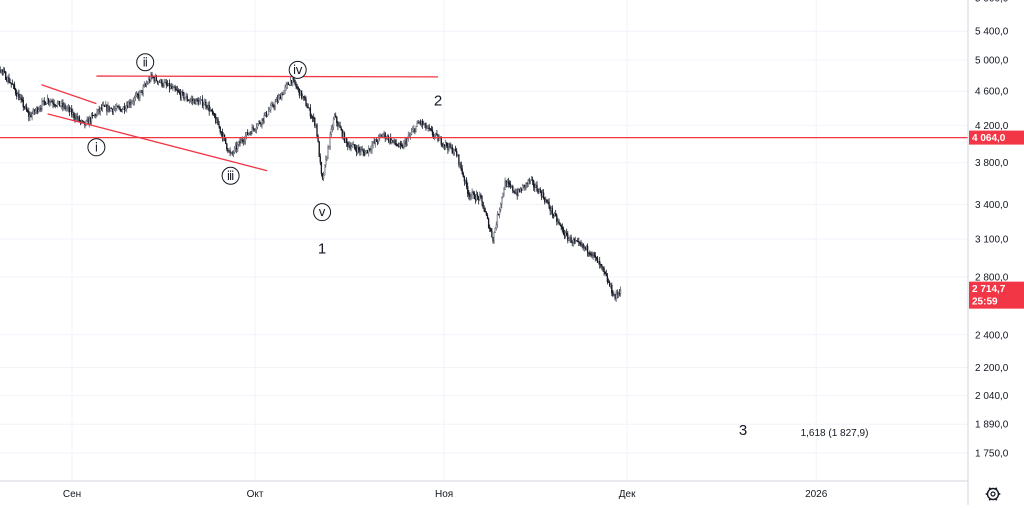 The width and height of the screenshot is (1024, 510). Describe the element at coordinates (992, 335) in the screenshot. I see `y-tick-label: 2 400,0` at that location.